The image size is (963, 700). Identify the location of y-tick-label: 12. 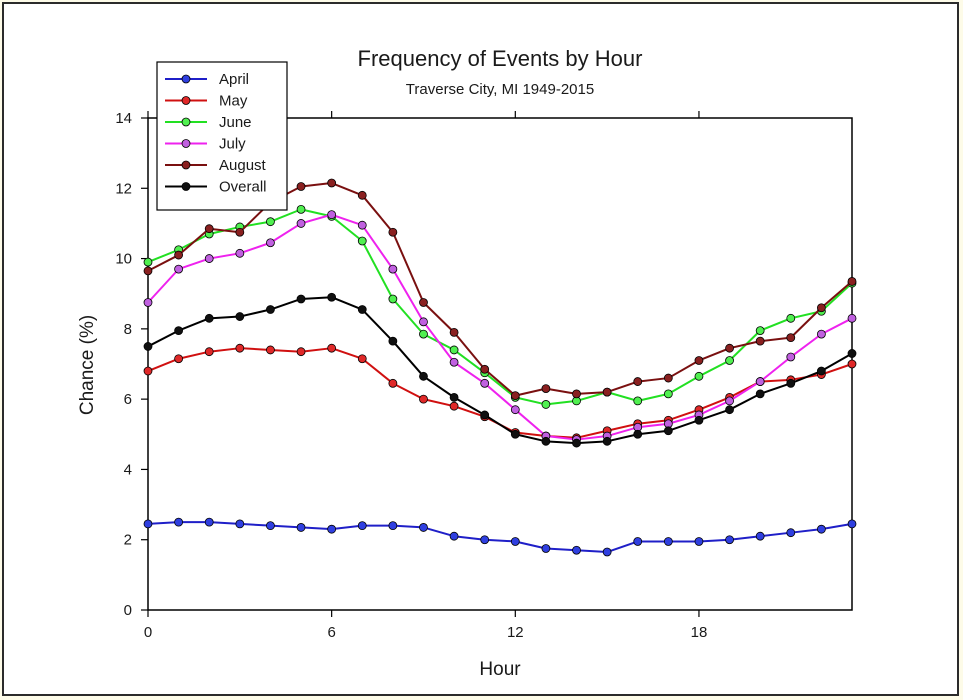
(123, 188).